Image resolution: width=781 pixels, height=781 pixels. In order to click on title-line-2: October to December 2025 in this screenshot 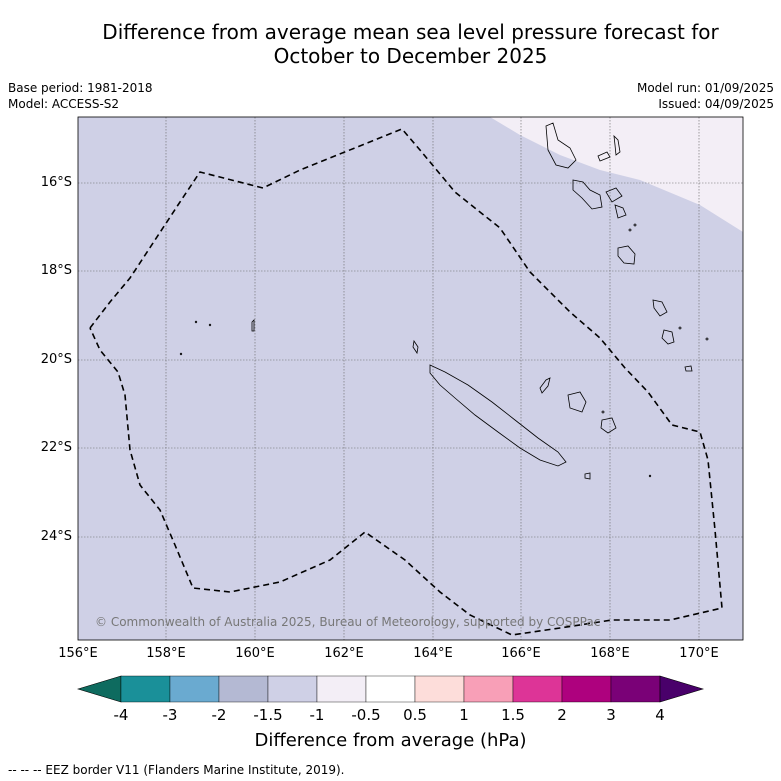, I will do `click(410, 56)`.